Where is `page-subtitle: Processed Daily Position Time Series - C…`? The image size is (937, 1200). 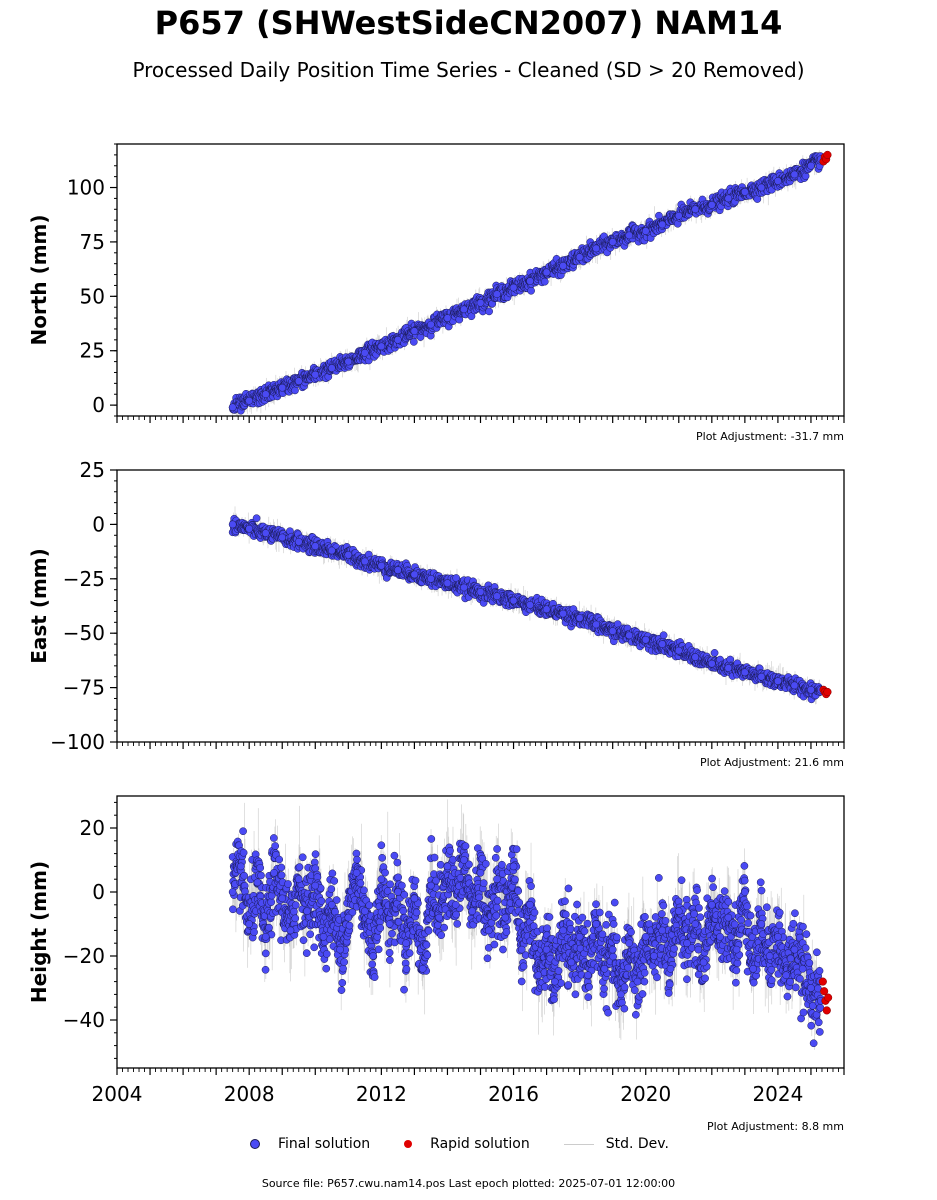
page-subtitle: Processed Daily Position Time Series - C… is located at coordinates (468, 70).